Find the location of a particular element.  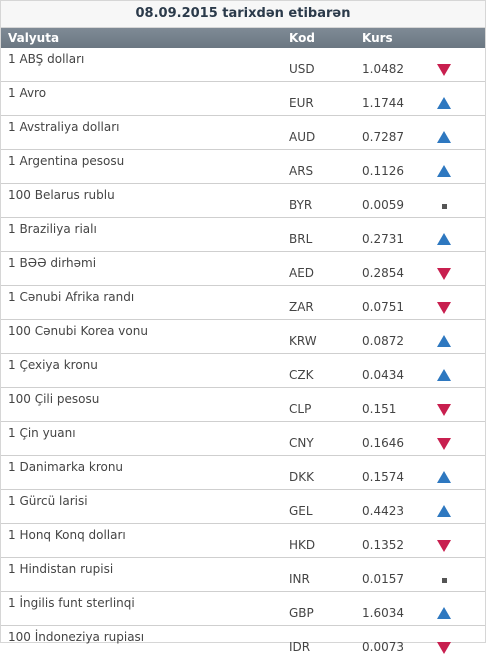

header-code: Kod is located at coordinates (302, 38).